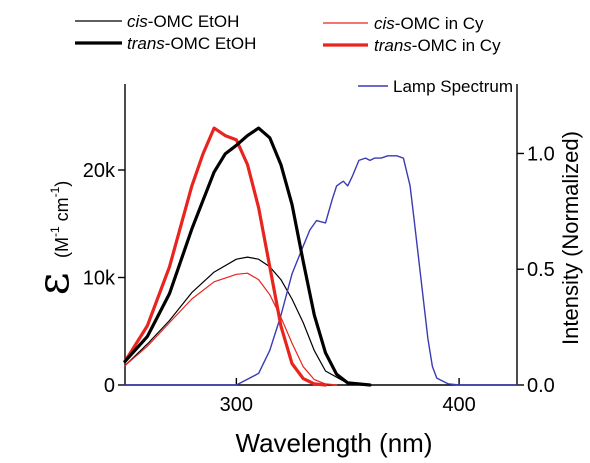  Describe the element at coordinates (437, 45) in the screenshot. I see `legend-label: trans-OMC in Cy` at that location.